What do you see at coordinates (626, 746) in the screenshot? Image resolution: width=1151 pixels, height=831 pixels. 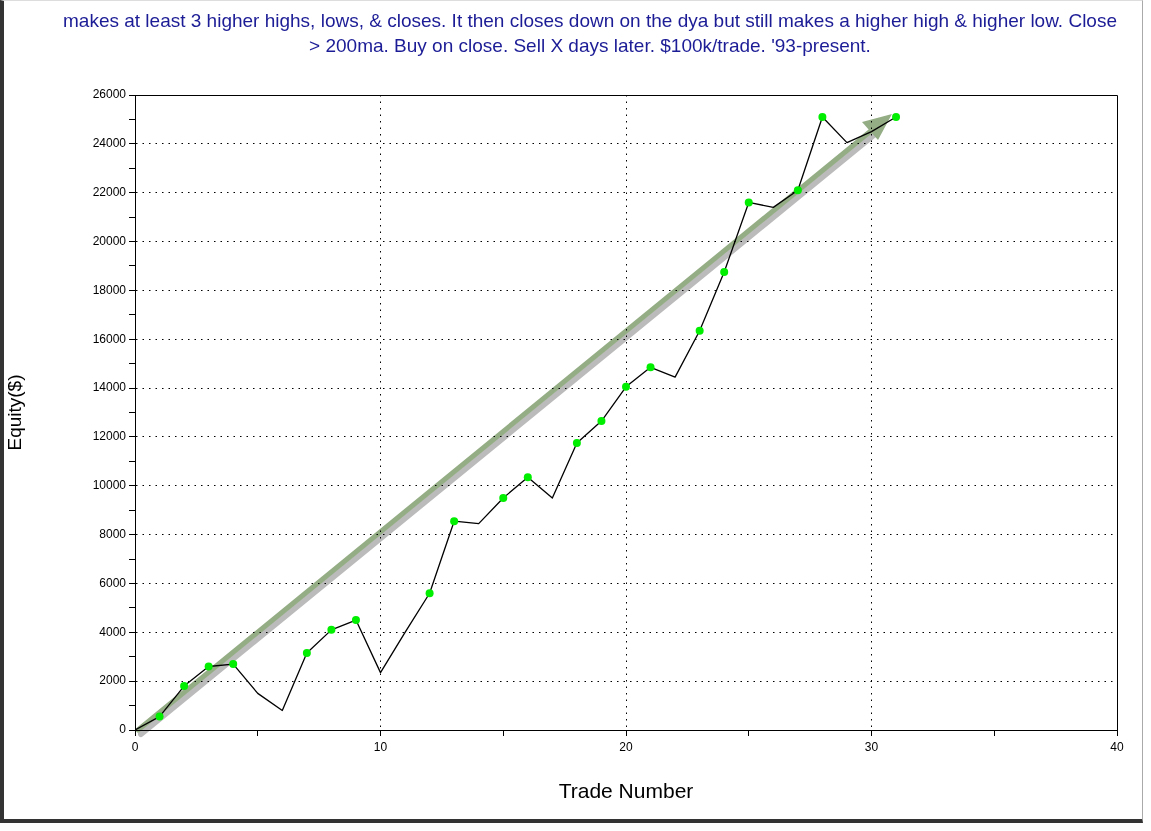 I see `x-tick-label: 20` at bounding box center [626, 746].